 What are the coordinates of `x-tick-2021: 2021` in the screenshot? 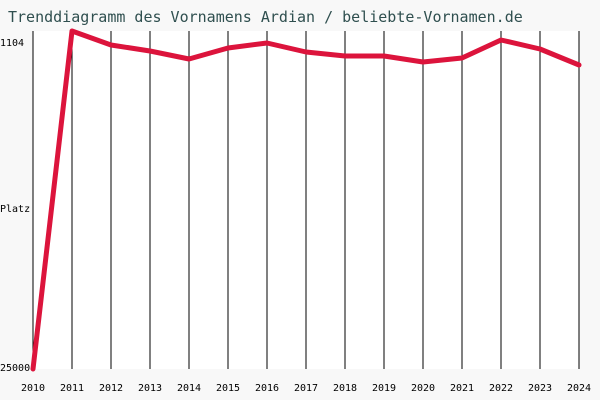 It's located at (462, 388).